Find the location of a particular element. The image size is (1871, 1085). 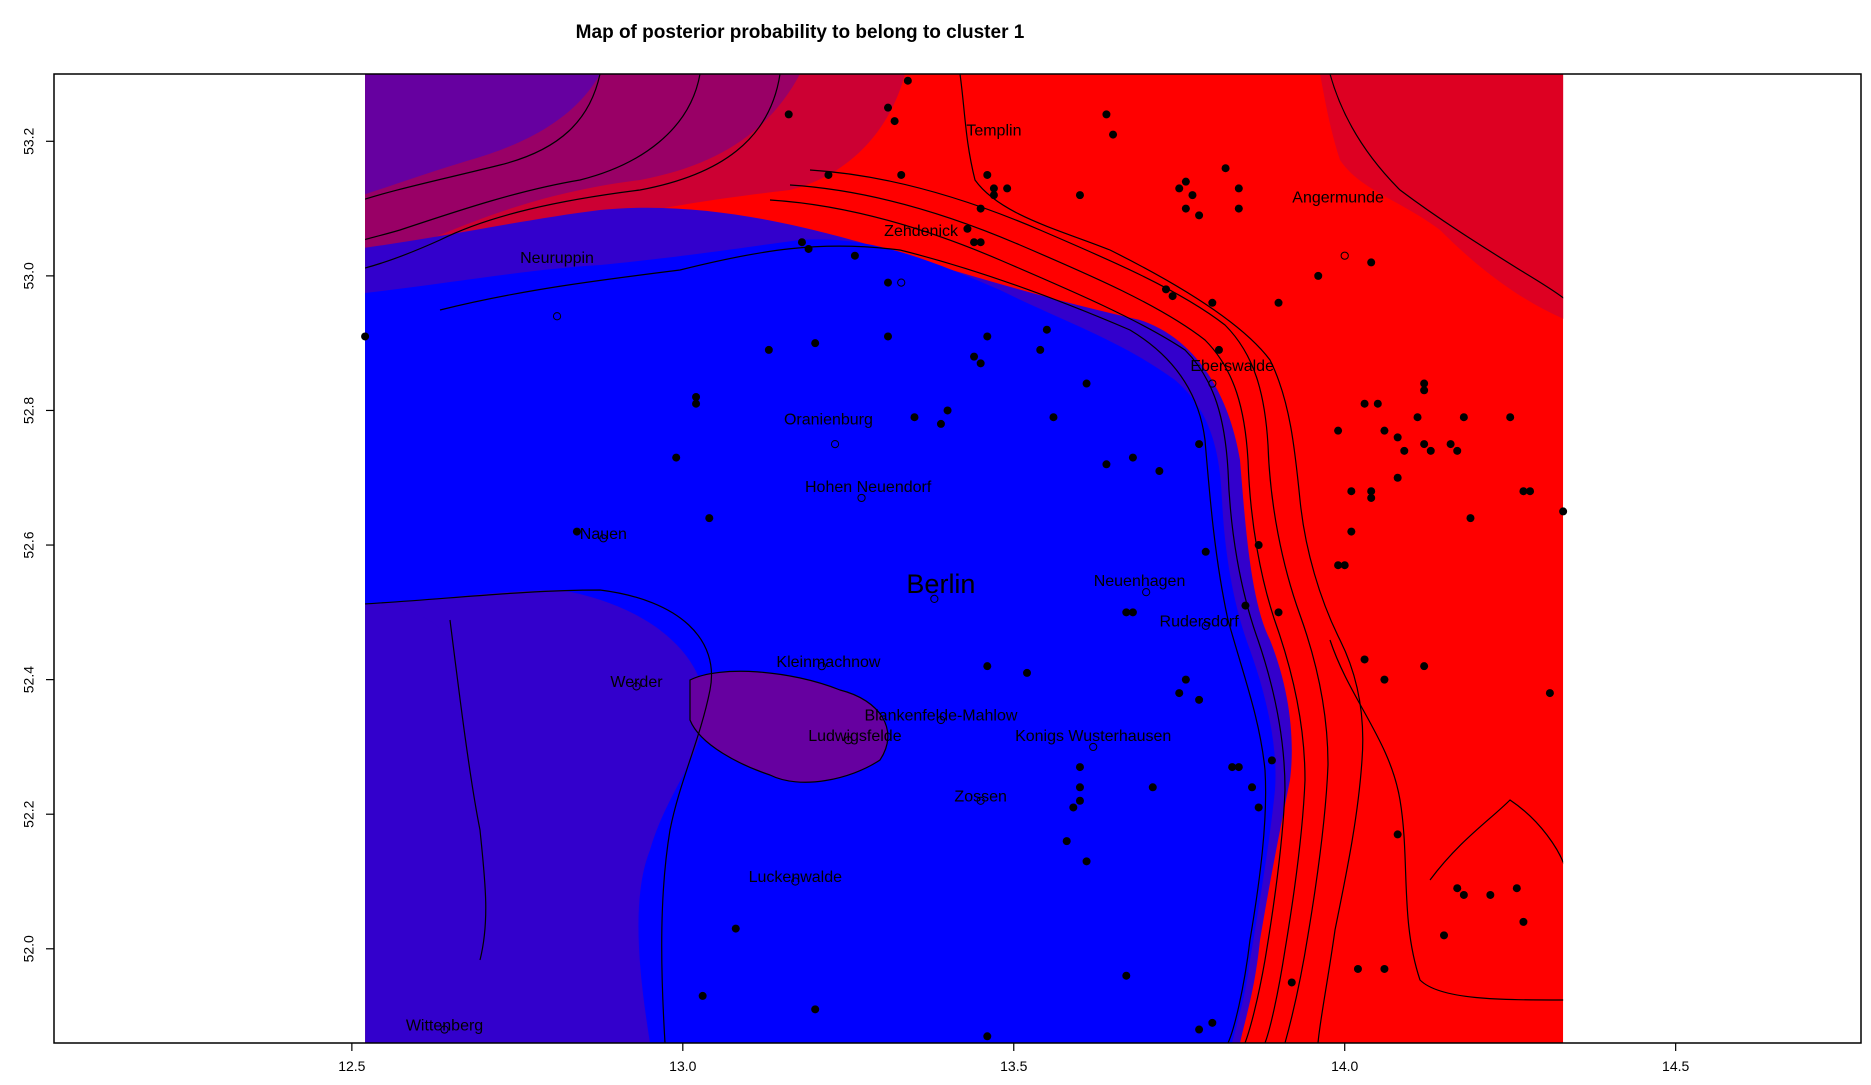

city-label: Ludwigsfelde is located at coordinates (855, 736).